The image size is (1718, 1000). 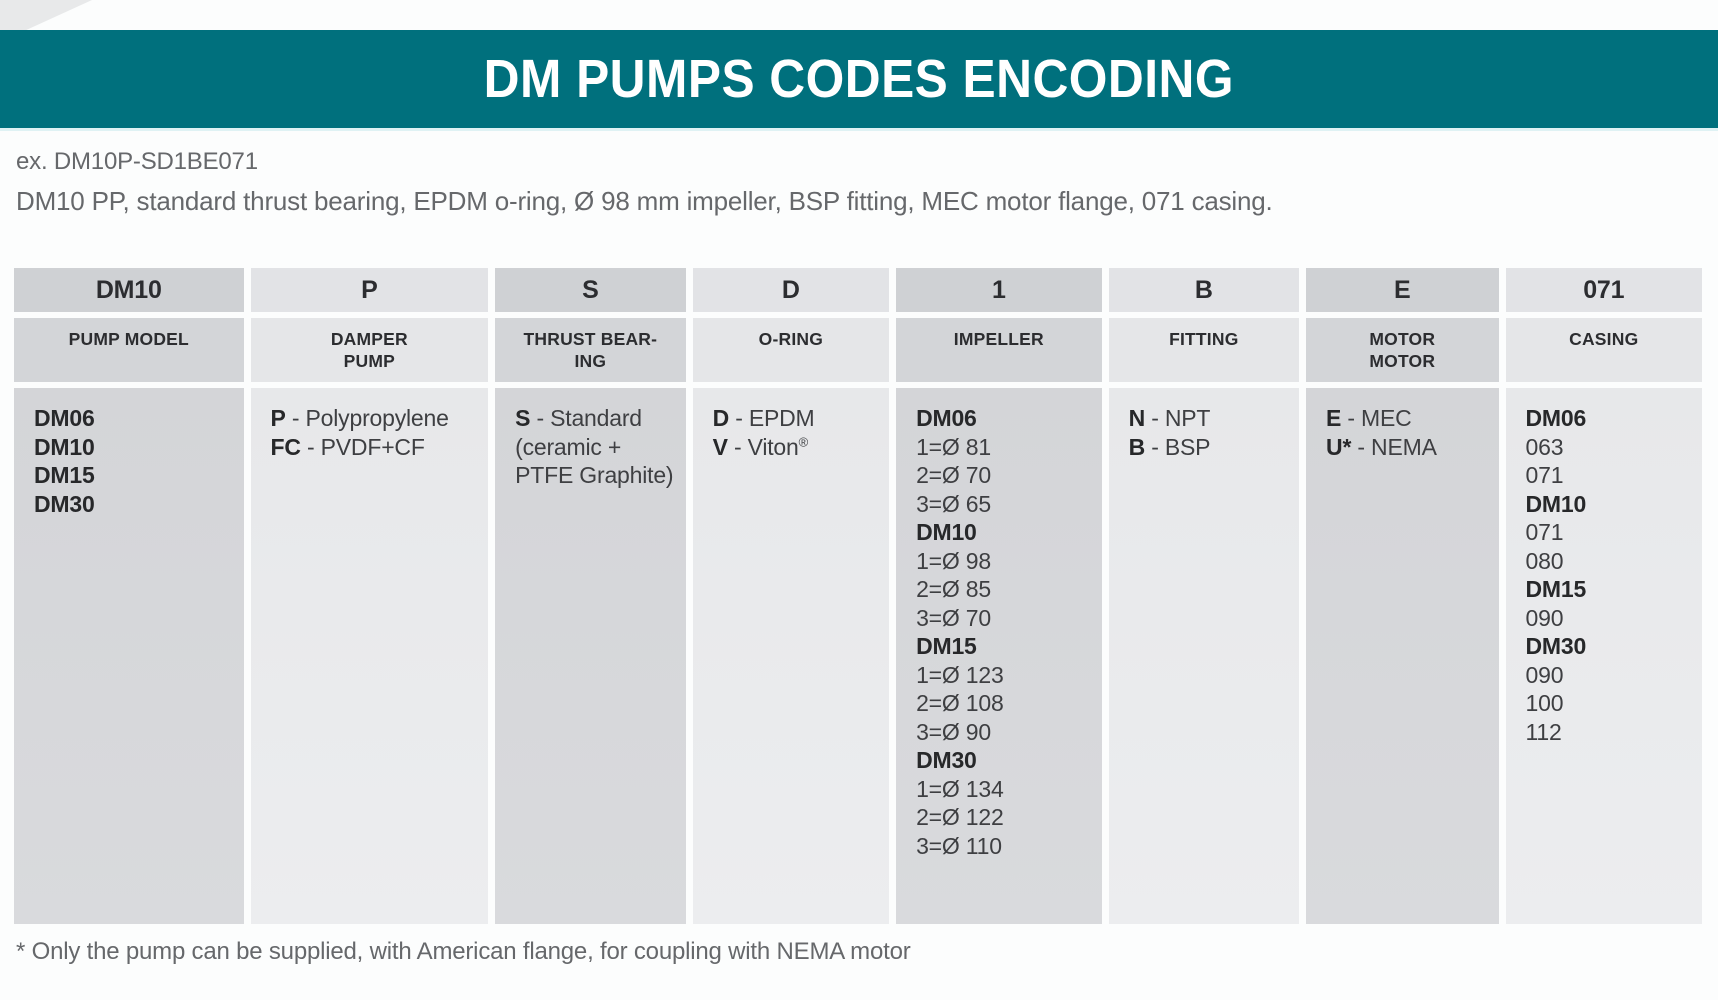 I want to click on column-body: DM06 063 071 DM10 071 080 DM15 090 DM30 090 100 112, so click(x=1603, y=656).